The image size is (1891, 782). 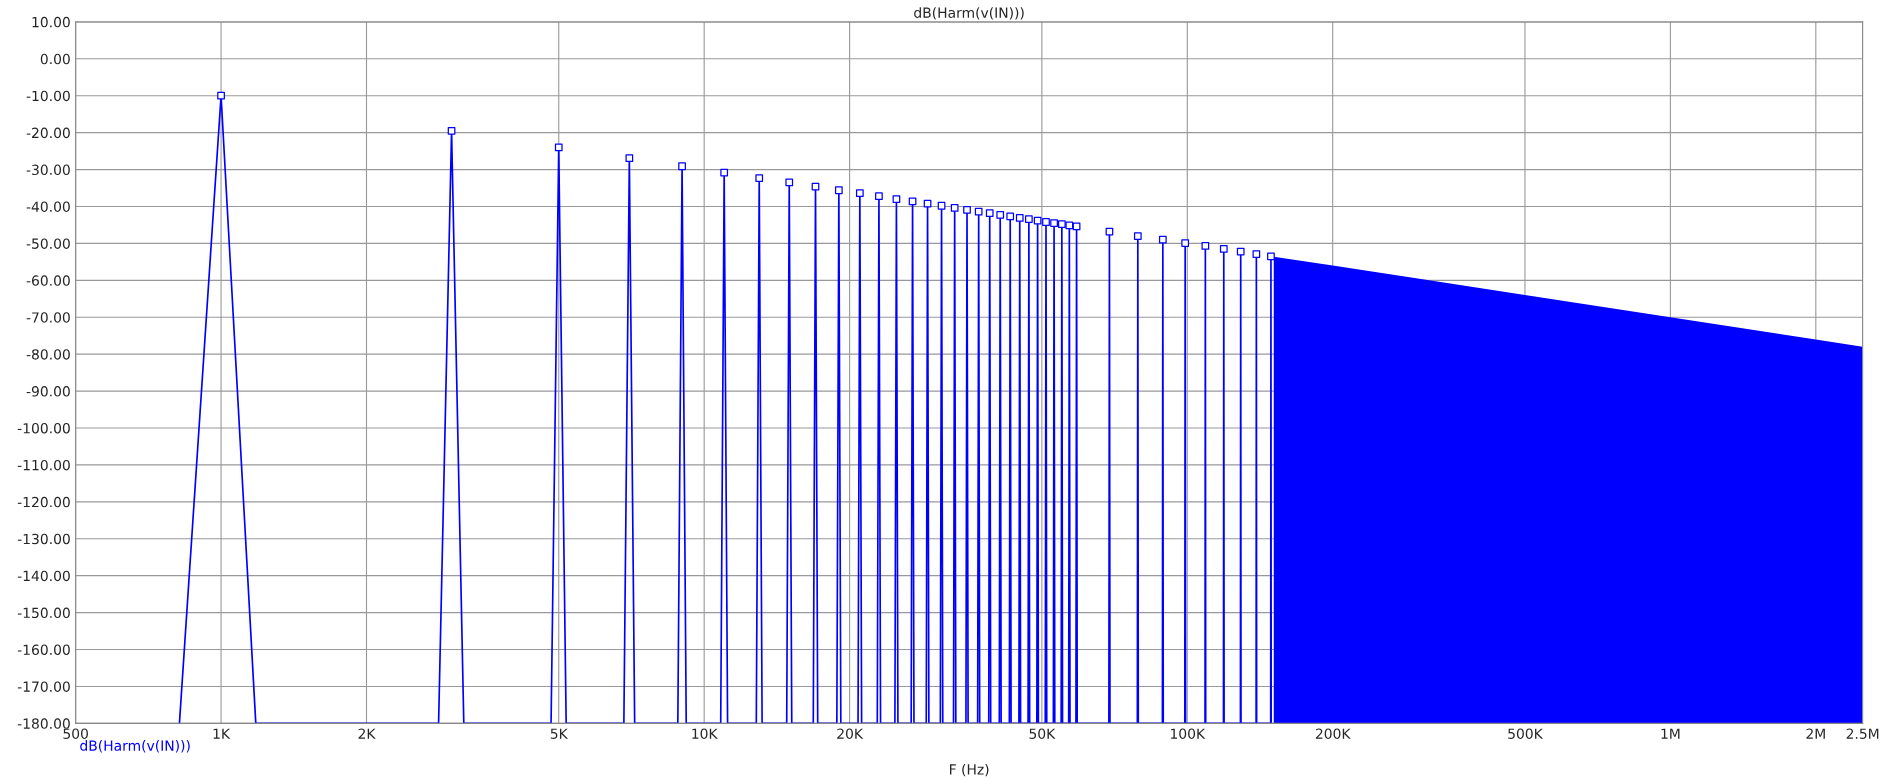 What do you see at coordinates (43, 539) in the screenshot?
I see `y-tick-label: -130.00` at bounding box center [43, 539].